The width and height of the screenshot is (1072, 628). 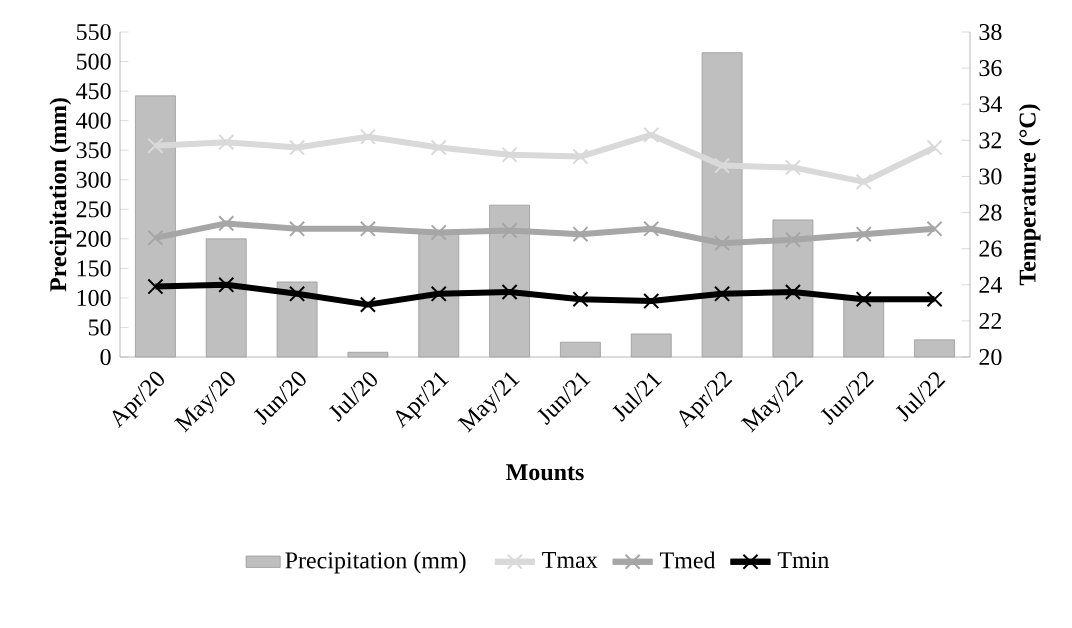 What do you see at coordinates (803, 560) in the screenshot?
I see `legend-label: Tmin` at bounding box center [803, 560].